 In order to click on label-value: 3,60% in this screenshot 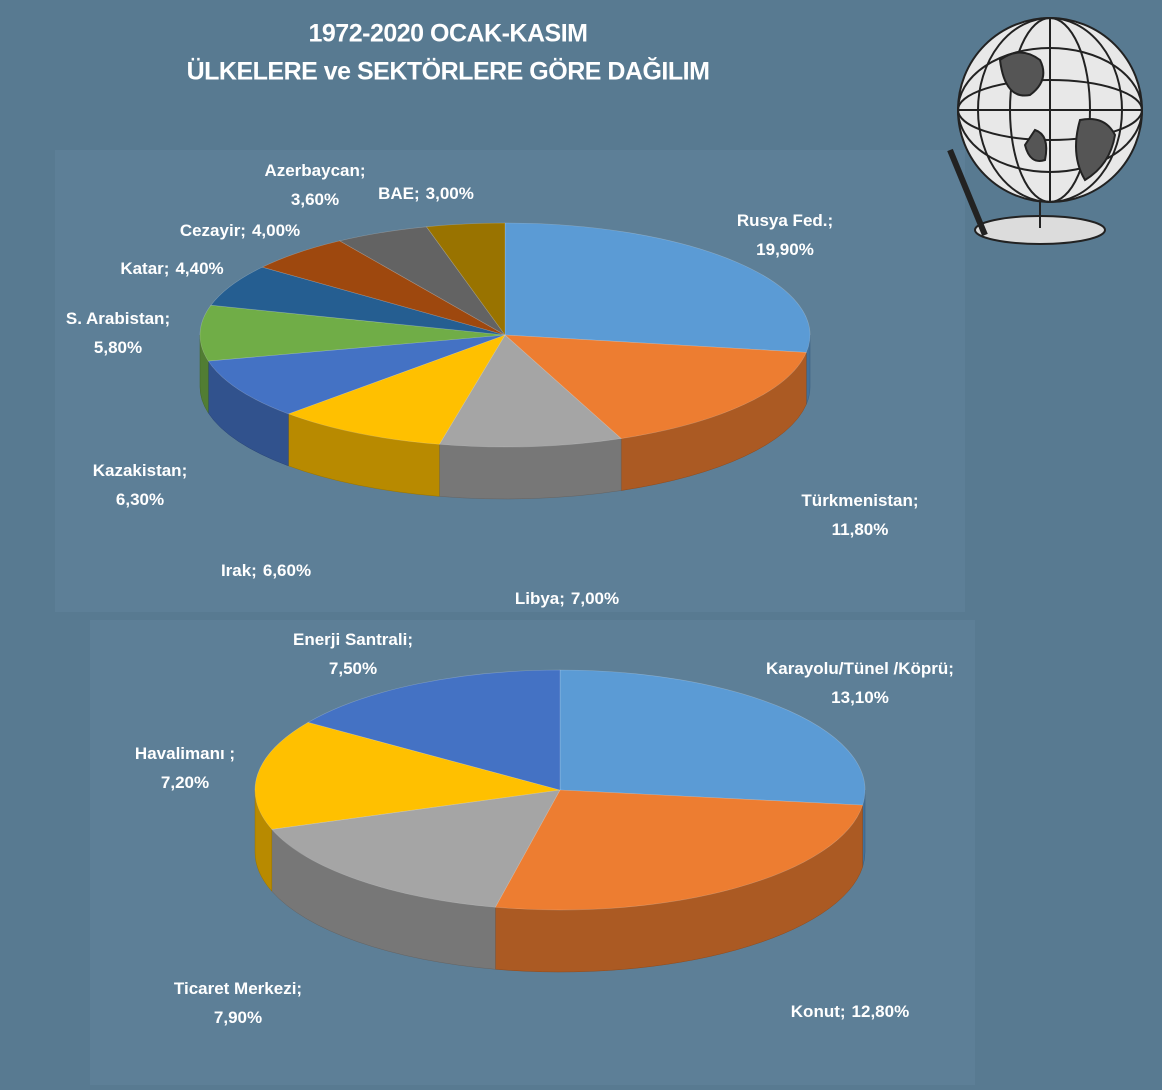, I will do `click(315, 199)`.